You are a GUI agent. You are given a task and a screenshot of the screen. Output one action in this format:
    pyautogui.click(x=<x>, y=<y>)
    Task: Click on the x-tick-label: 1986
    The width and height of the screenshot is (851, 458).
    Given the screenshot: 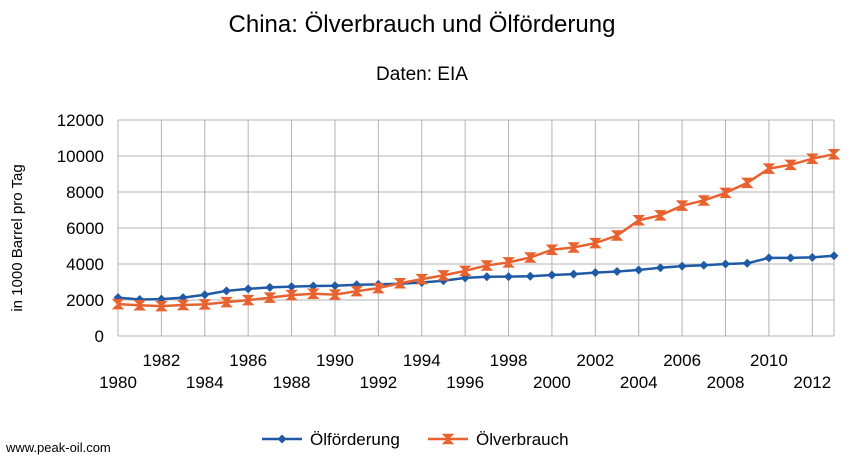 What is the action you would take?
    pyautogui.click(x=248, y=360)
    